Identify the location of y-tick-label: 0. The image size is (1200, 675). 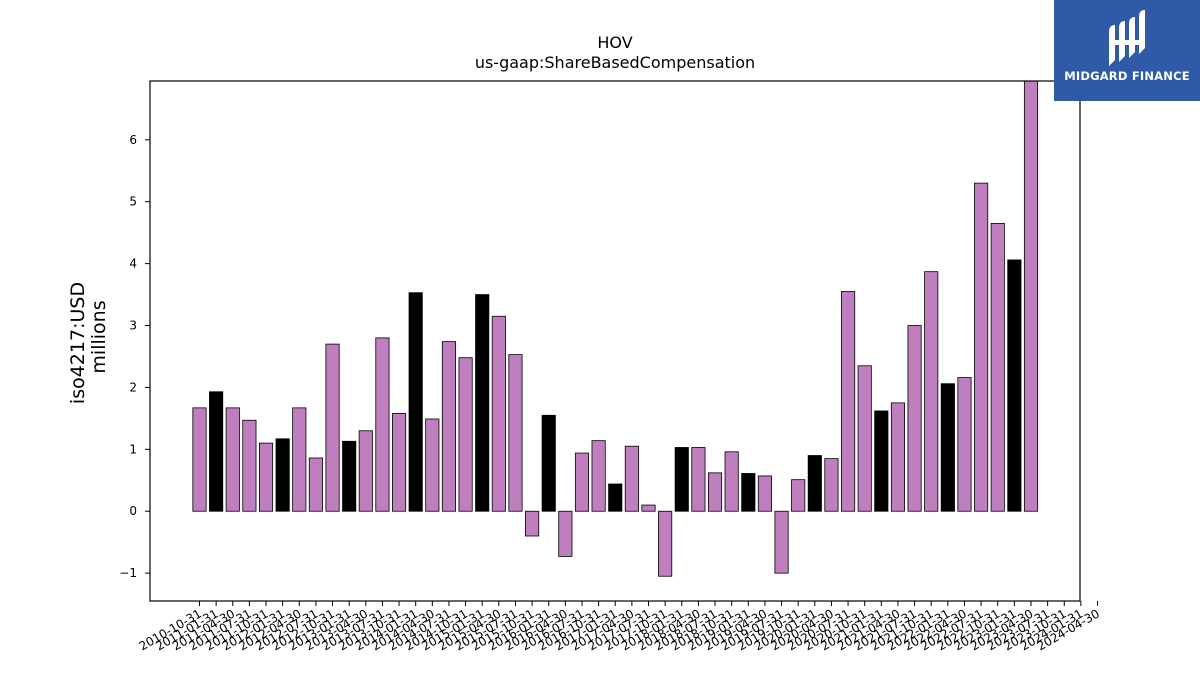
(133, 511).